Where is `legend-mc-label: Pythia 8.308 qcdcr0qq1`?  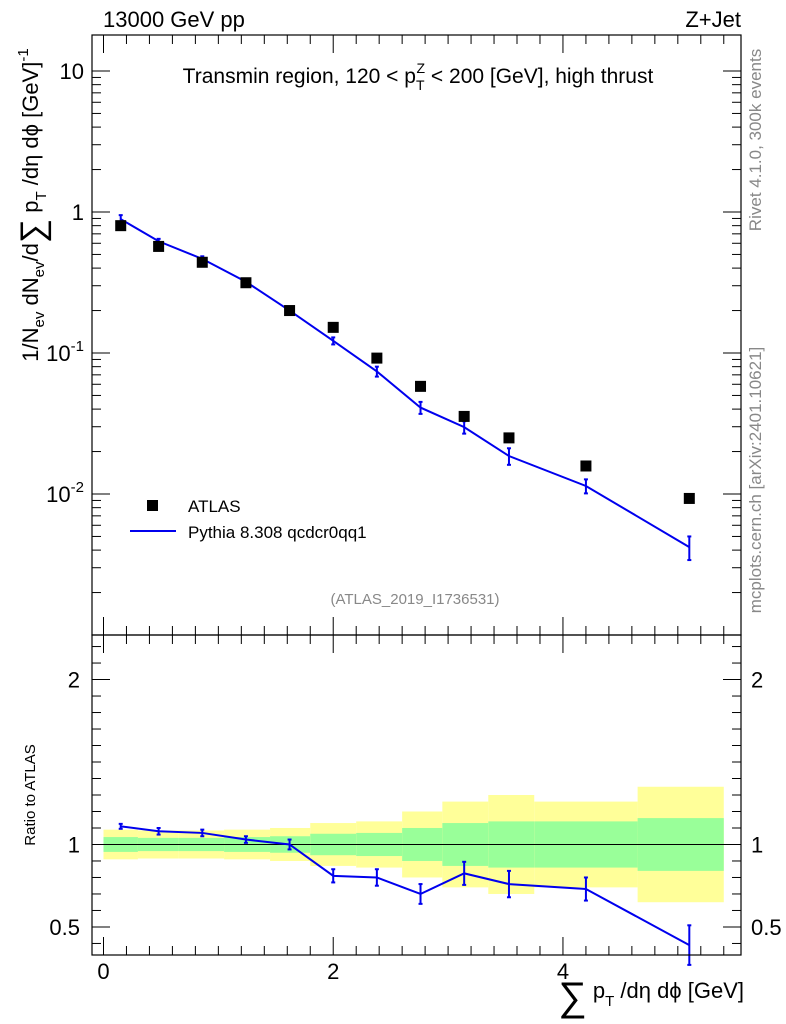
legend-mc-label: Pythia 8.308 qcdcr0qq1 is located at coordinates (277, 532).